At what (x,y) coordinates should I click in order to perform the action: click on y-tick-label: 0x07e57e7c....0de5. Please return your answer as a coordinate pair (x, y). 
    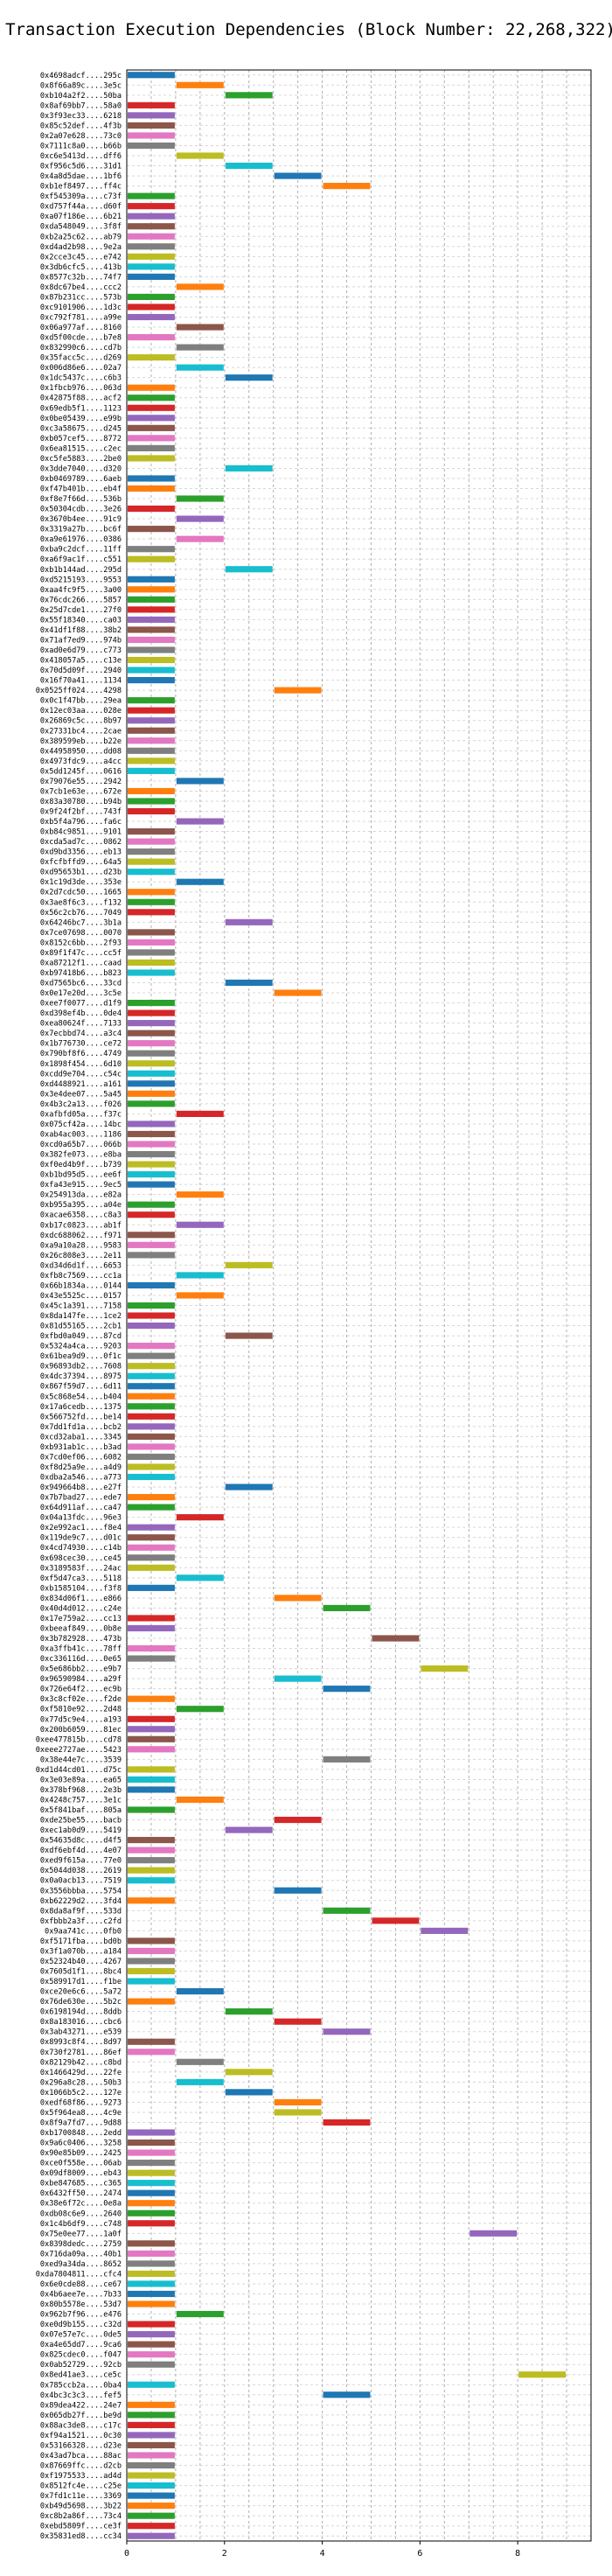
    Looking at the image, I should click on (81, 2335).